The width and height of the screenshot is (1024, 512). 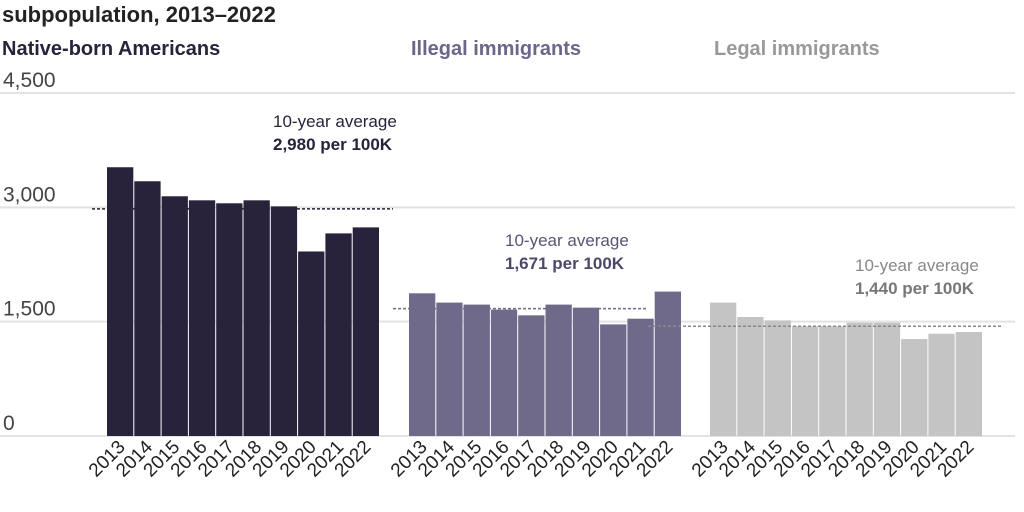 I want to click on y-tick-label: 1,500, so click(x=29, y=309).